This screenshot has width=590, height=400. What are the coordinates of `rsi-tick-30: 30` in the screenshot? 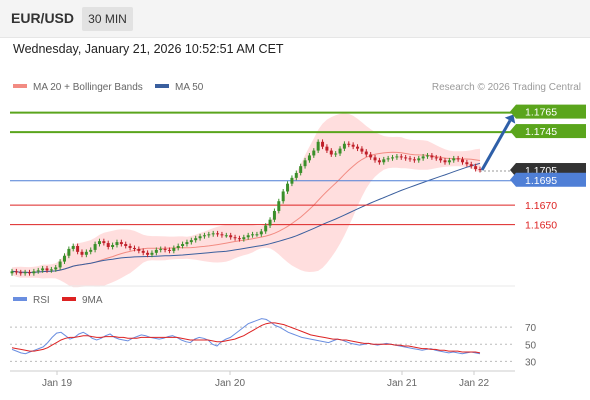 It's located at (531, 362).